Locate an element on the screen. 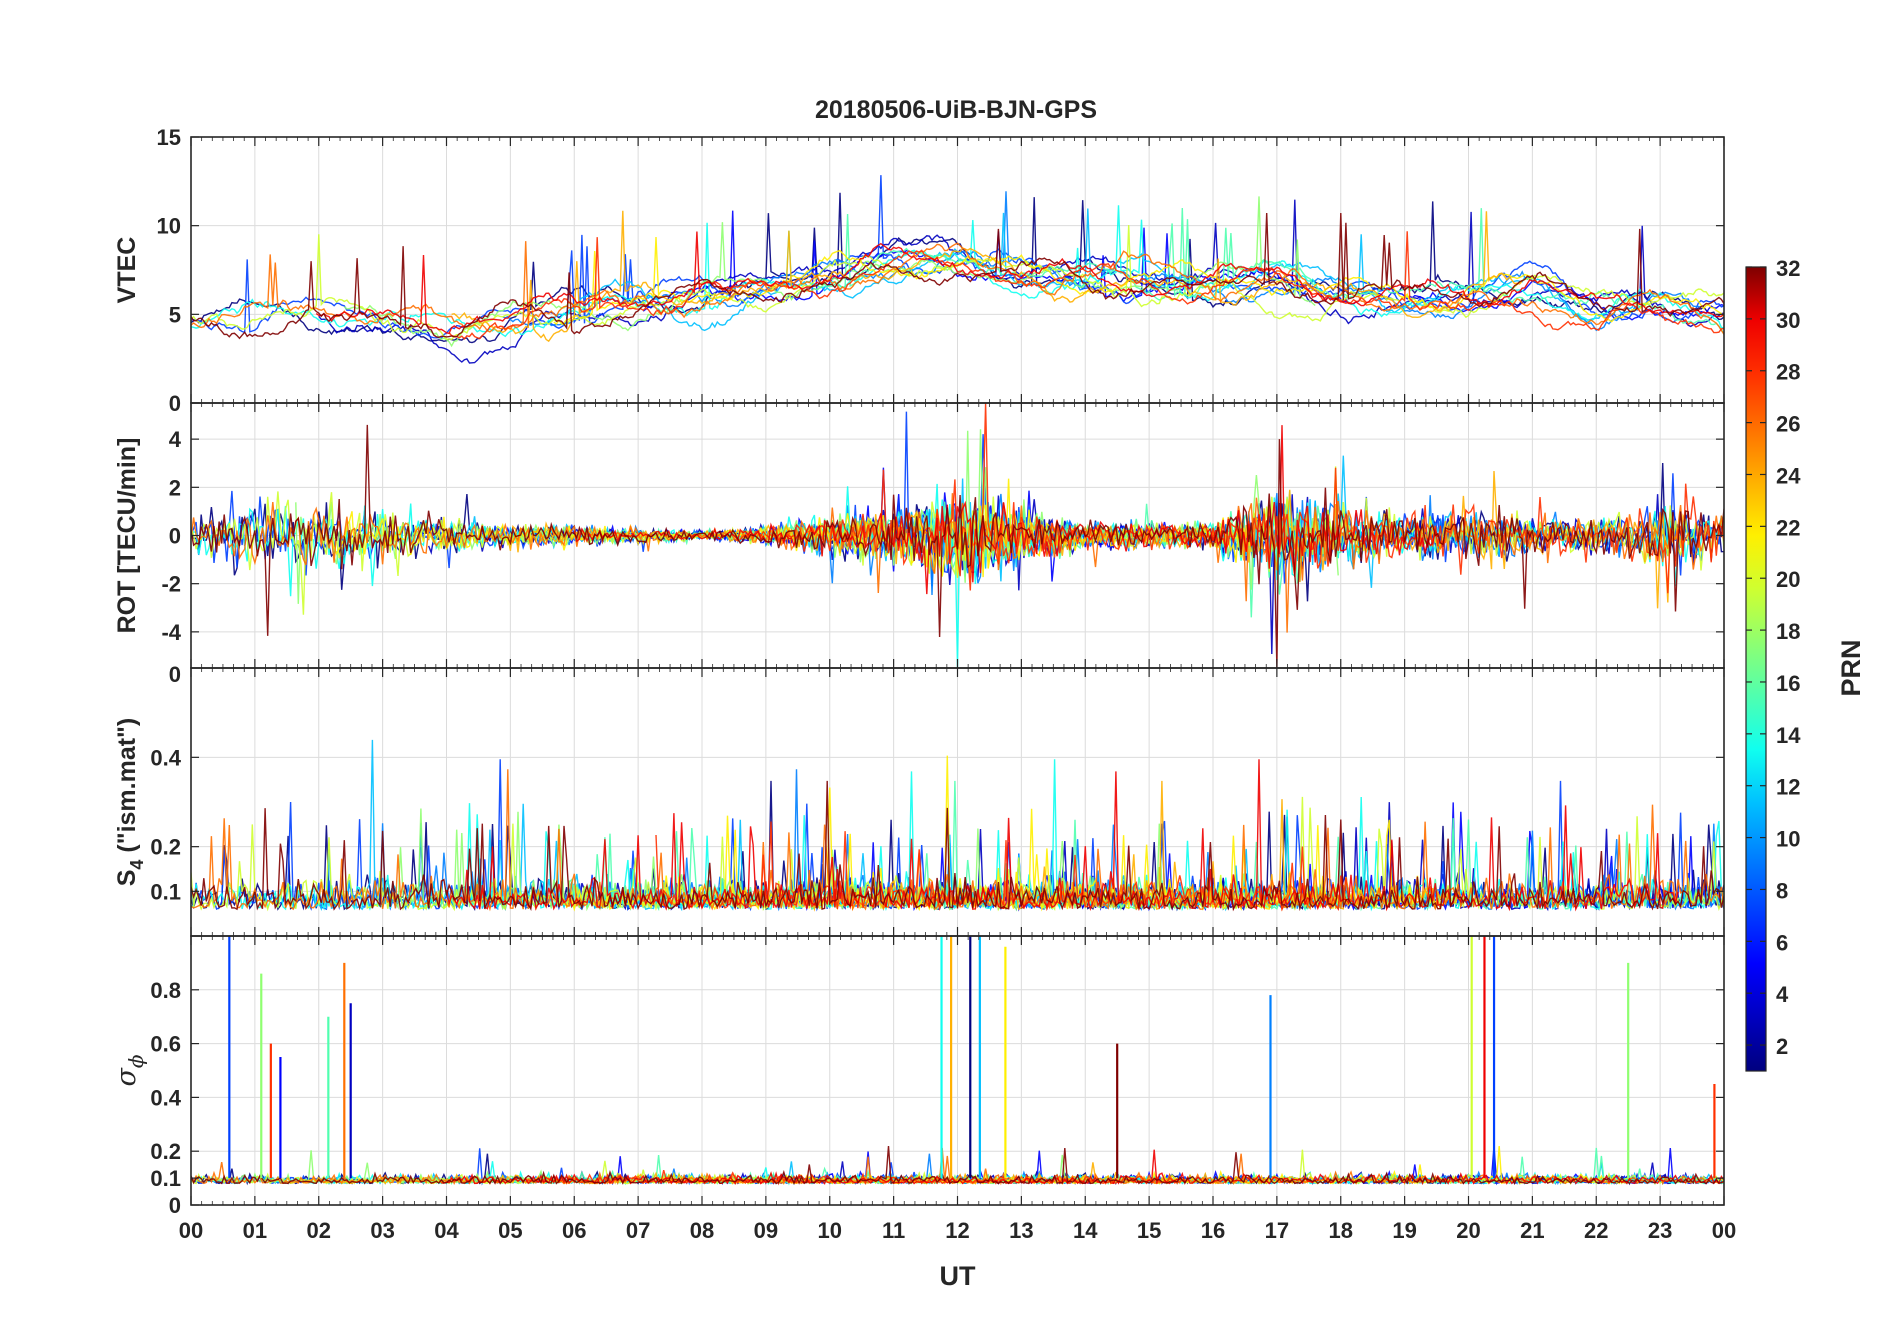 This screenshot has height=1330, width=1902. colorbar-tick-label: 24 is located at coordinates (1788, 475).